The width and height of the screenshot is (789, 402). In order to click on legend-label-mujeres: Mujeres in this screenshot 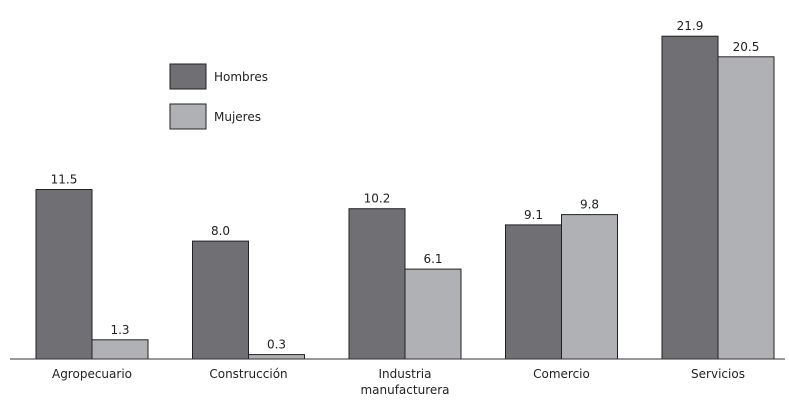, I will do `click(237, 117)`.